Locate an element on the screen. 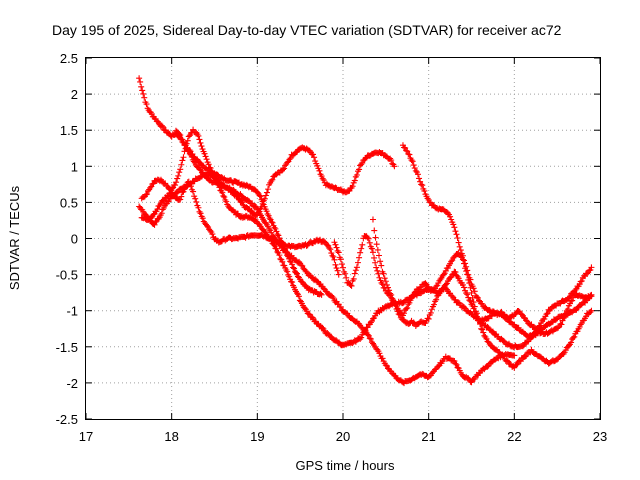  y-tick-label: 1.5 is located at coordinates (69, 130).